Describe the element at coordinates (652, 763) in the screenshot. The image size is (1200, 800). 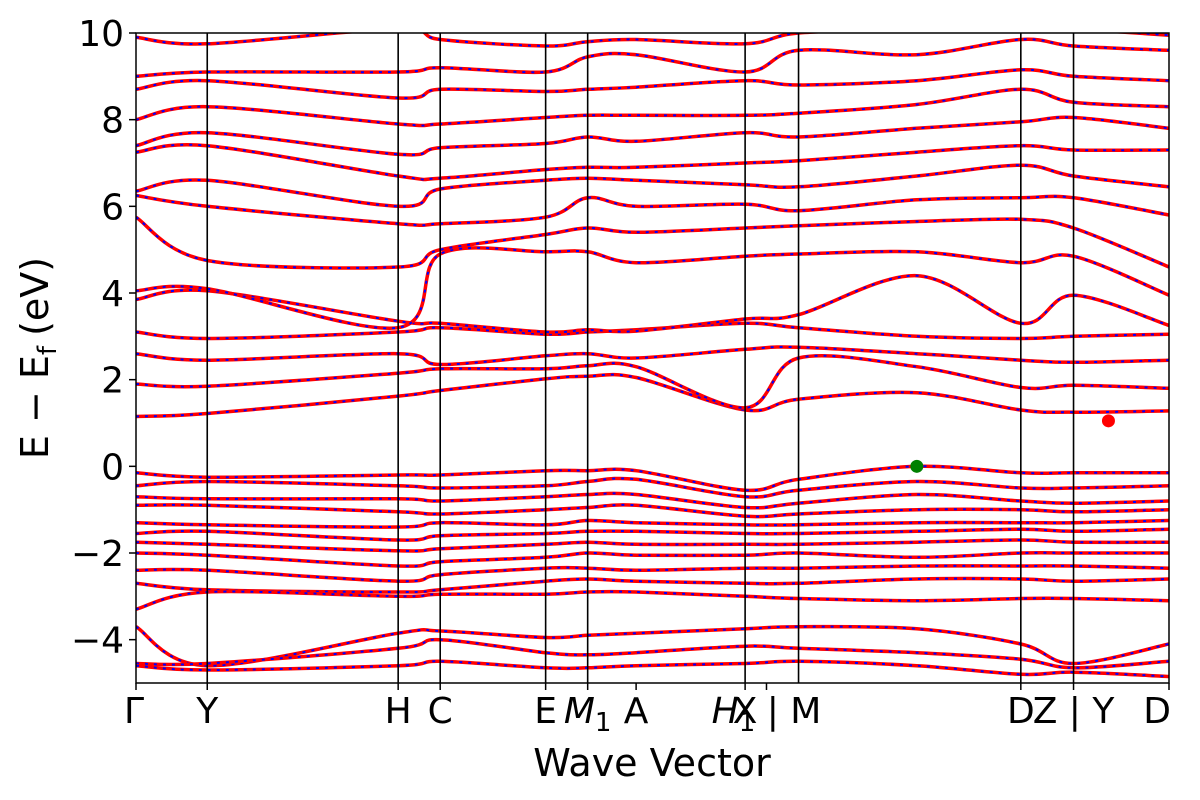
I see `x-axis-label: Wave Vector` at that location.